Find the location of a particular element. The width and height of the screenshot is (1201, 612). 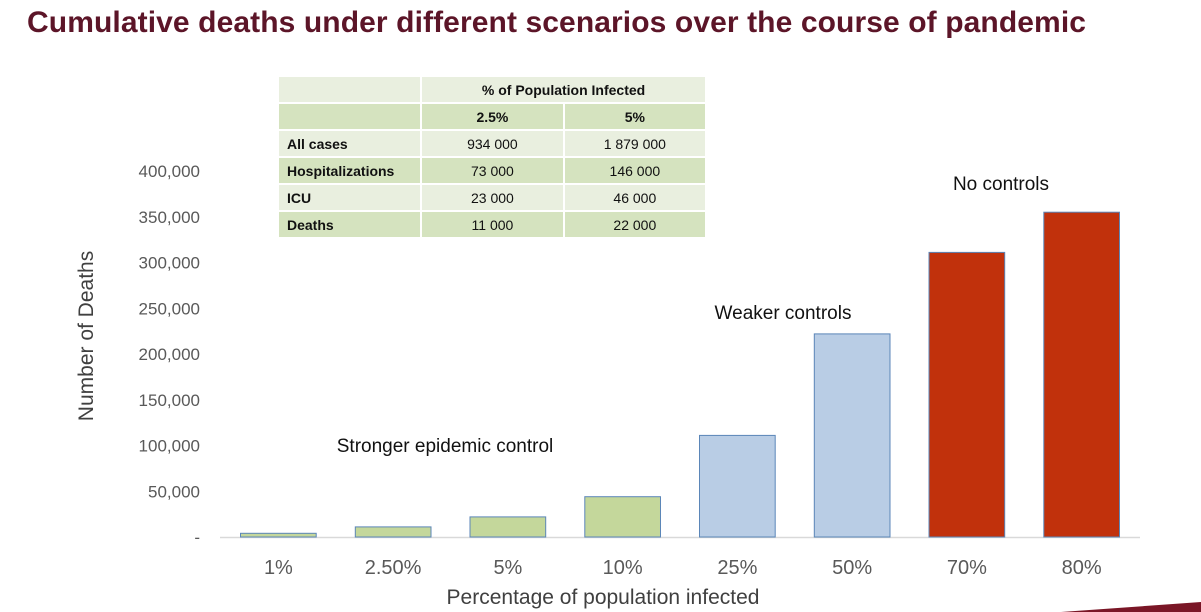

table-column-header: 5% is located at coordinates (635, 116).